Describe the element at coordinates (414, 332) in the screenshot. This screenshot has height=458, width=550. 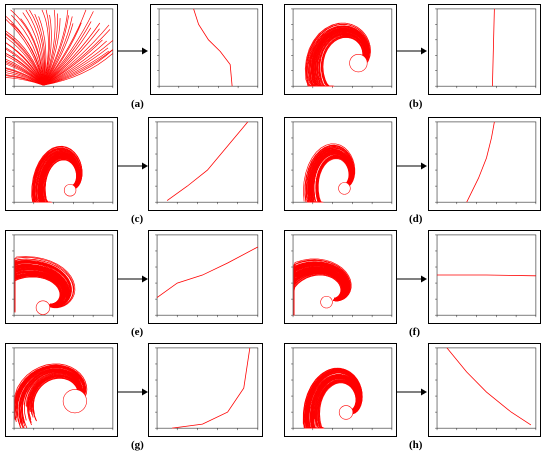
I see `panel-label-f: (f)` at that location.